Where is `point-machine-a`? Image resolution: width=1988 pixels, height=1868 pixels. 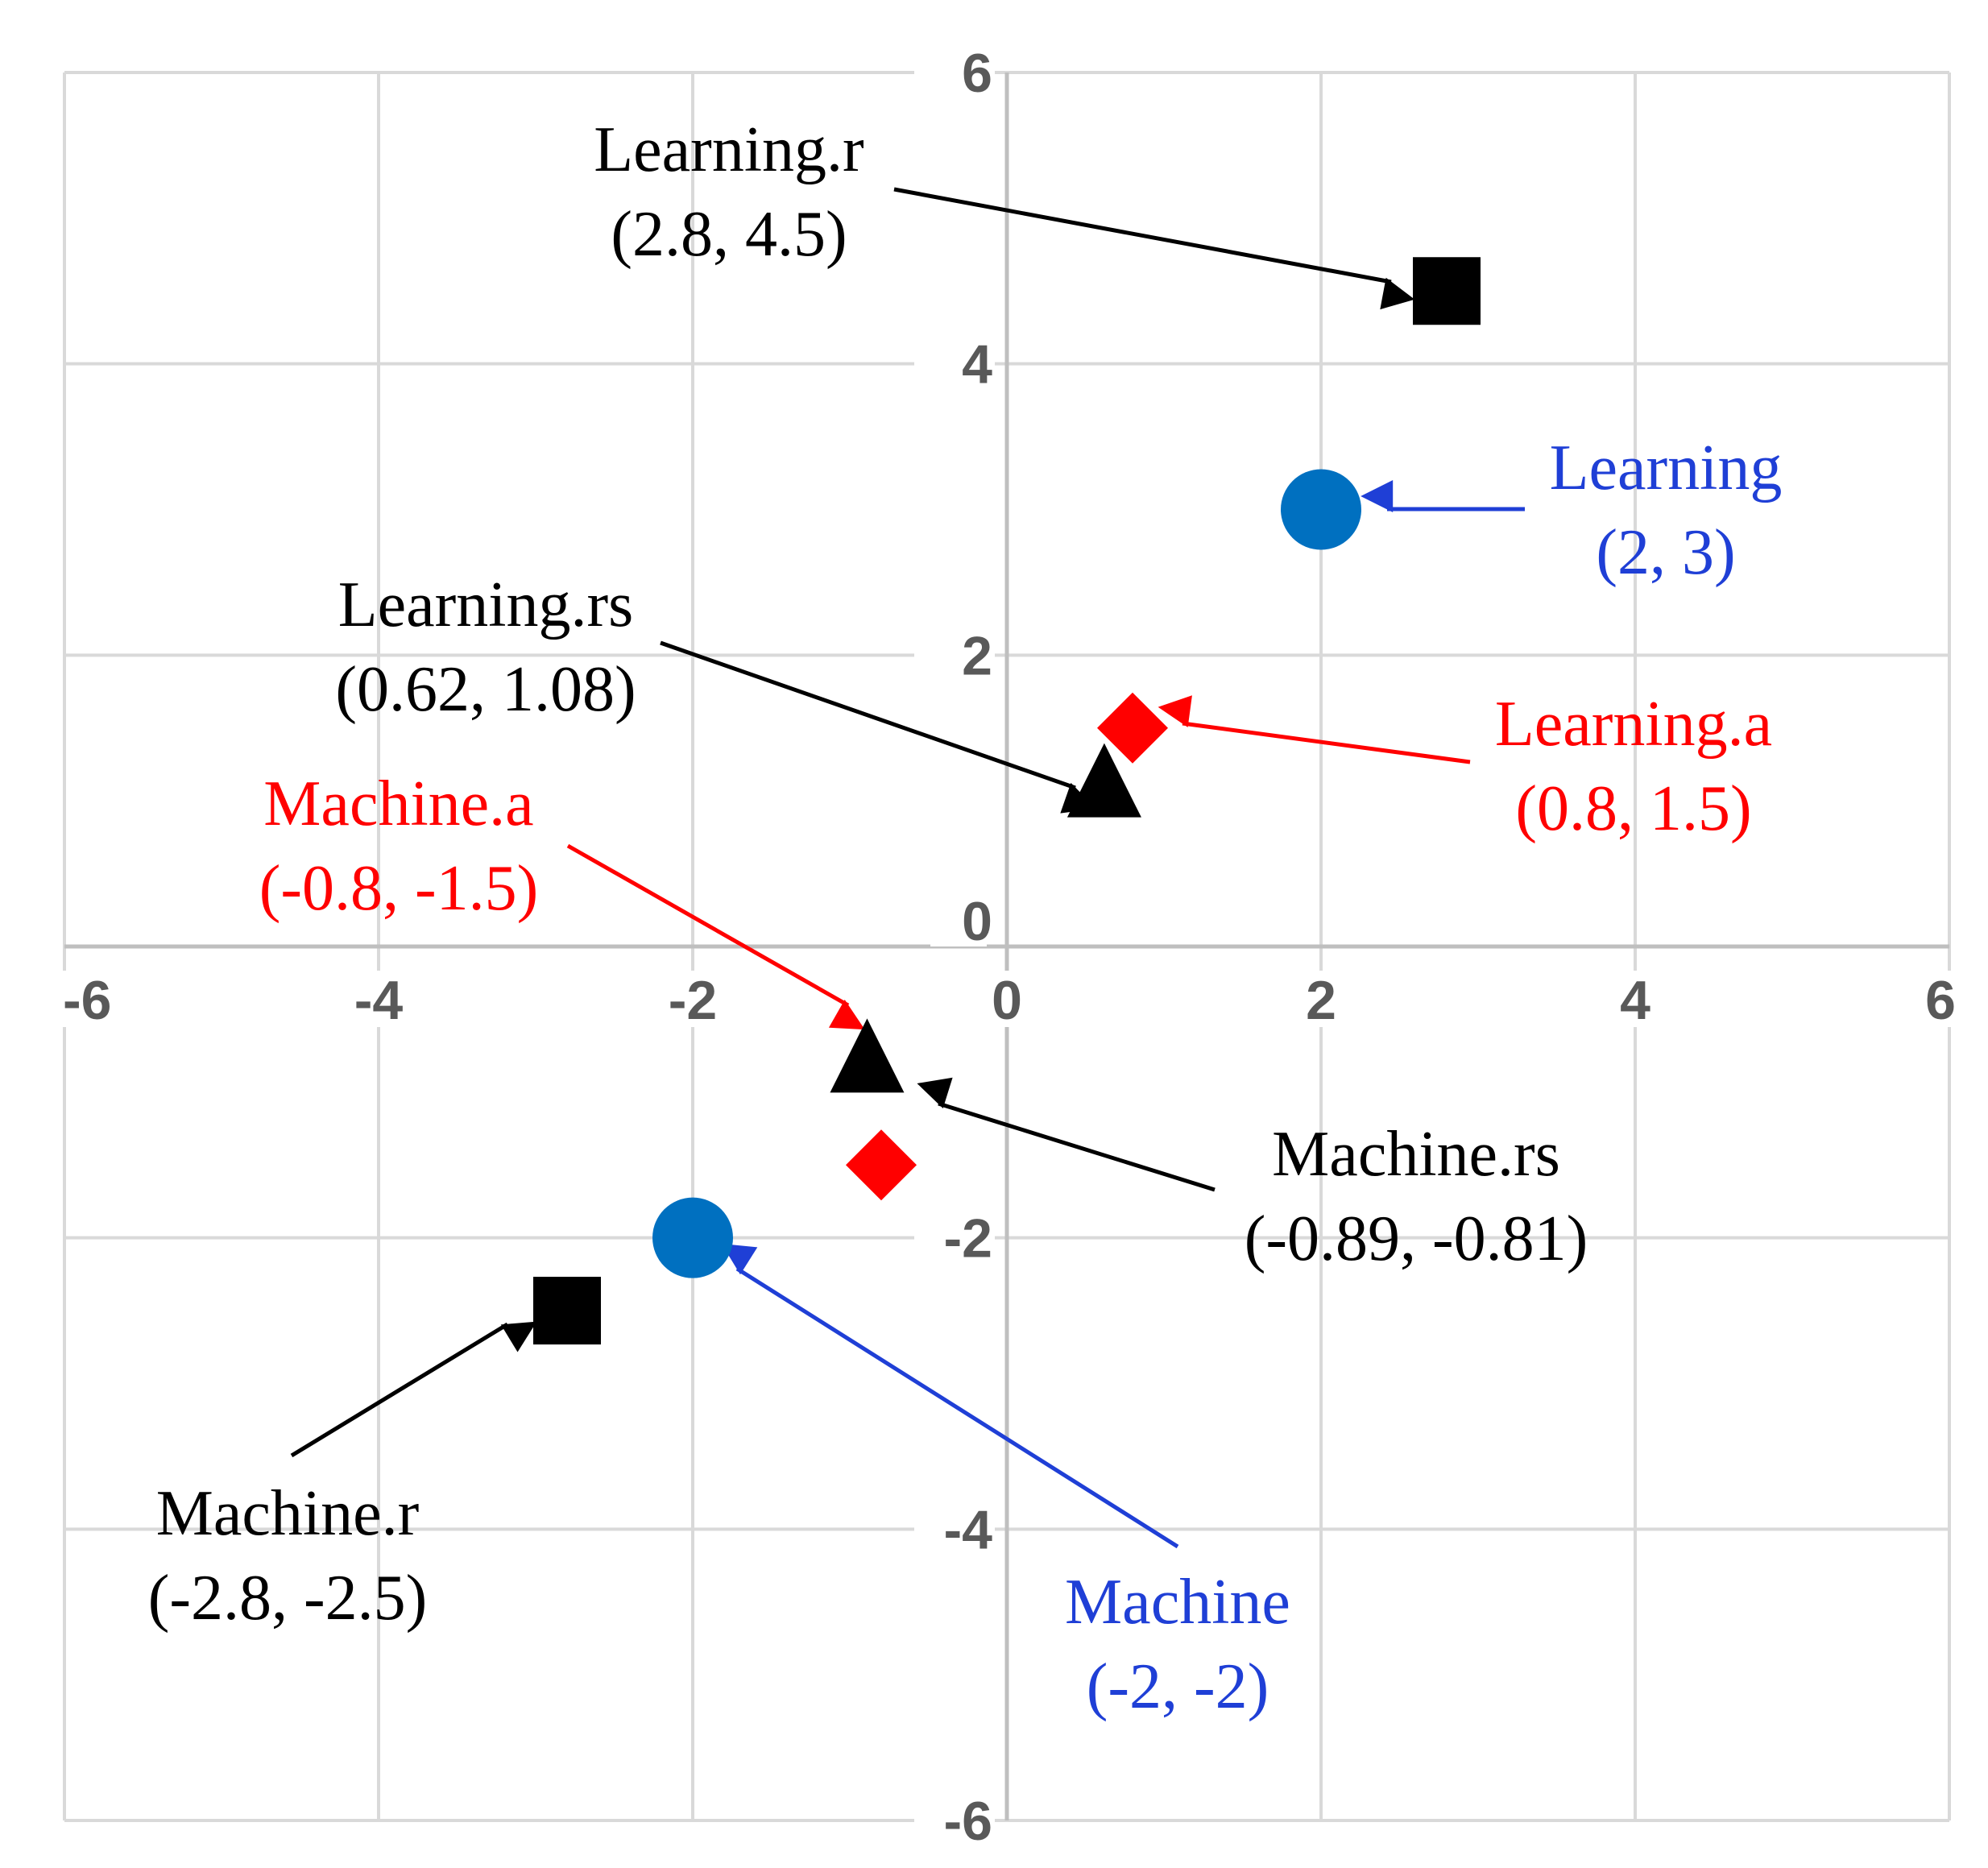
point-machine-a is located at coordinates (882, 1165).